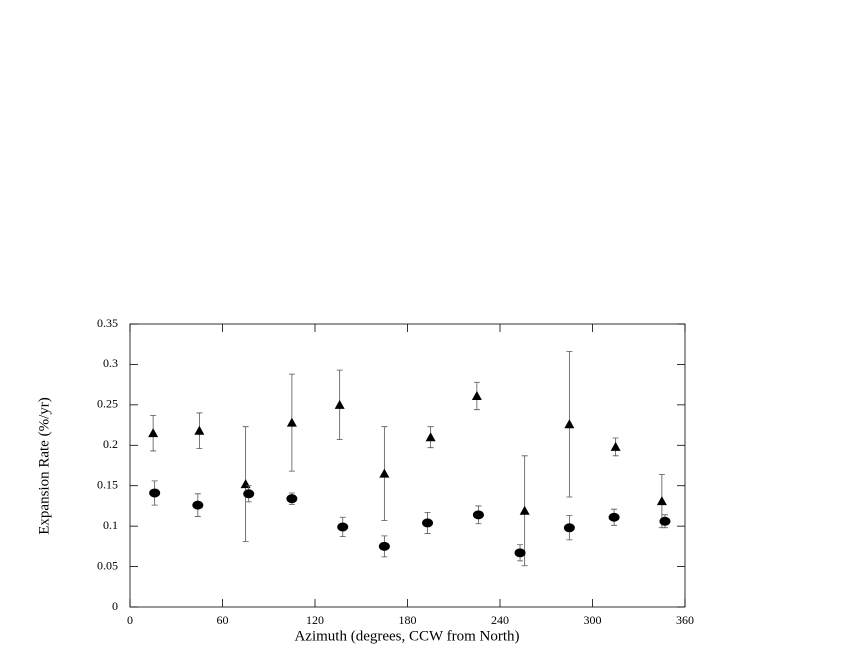 The image size is (850, 660). Describe the element at coordinates (110, 444) in the screenshot. I see `y-tick-label: 0.2` at that location.